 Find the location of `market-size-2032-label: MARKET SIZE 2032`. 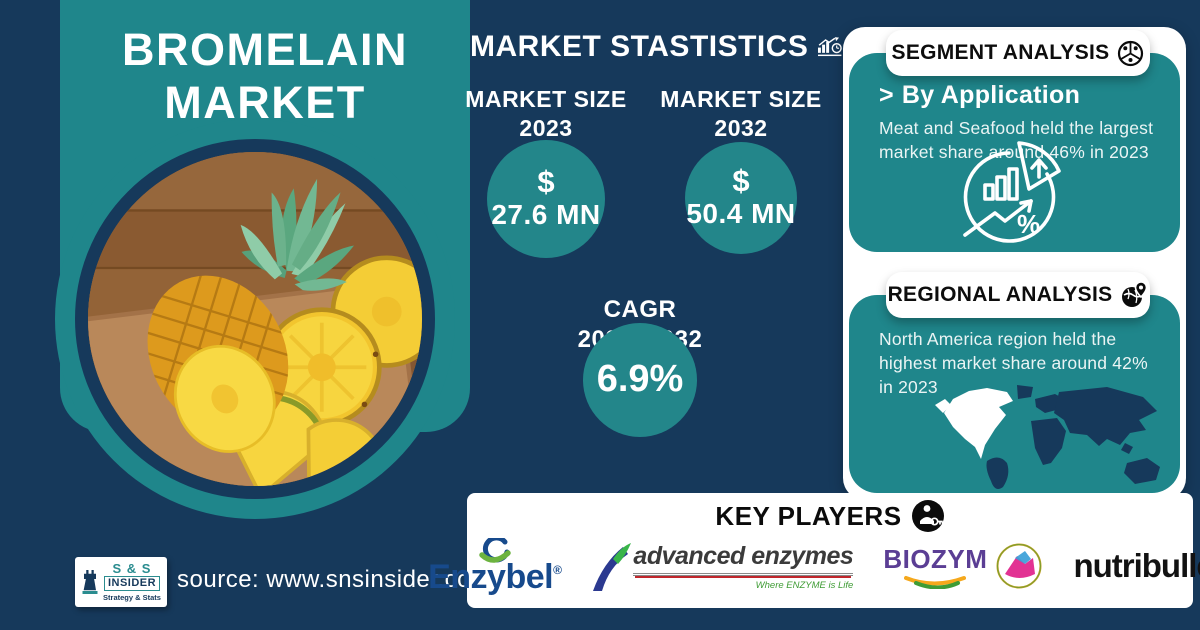

market-size-2032-label: MARKET SIZE 2032 is located at coordinates (741, 114).